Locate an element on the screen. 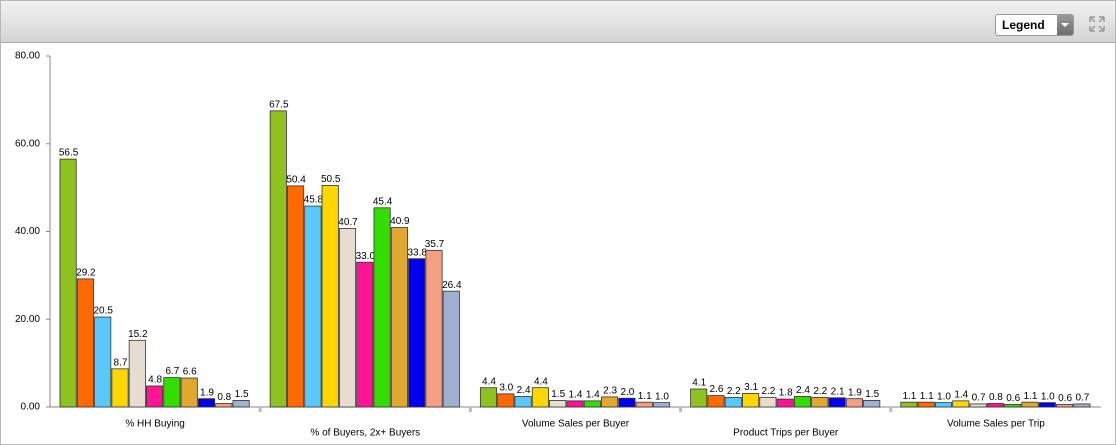 The height and width of the screenshot is (445, 1116). y-tick-label: 40.00 is located at coordinates (27, 231).